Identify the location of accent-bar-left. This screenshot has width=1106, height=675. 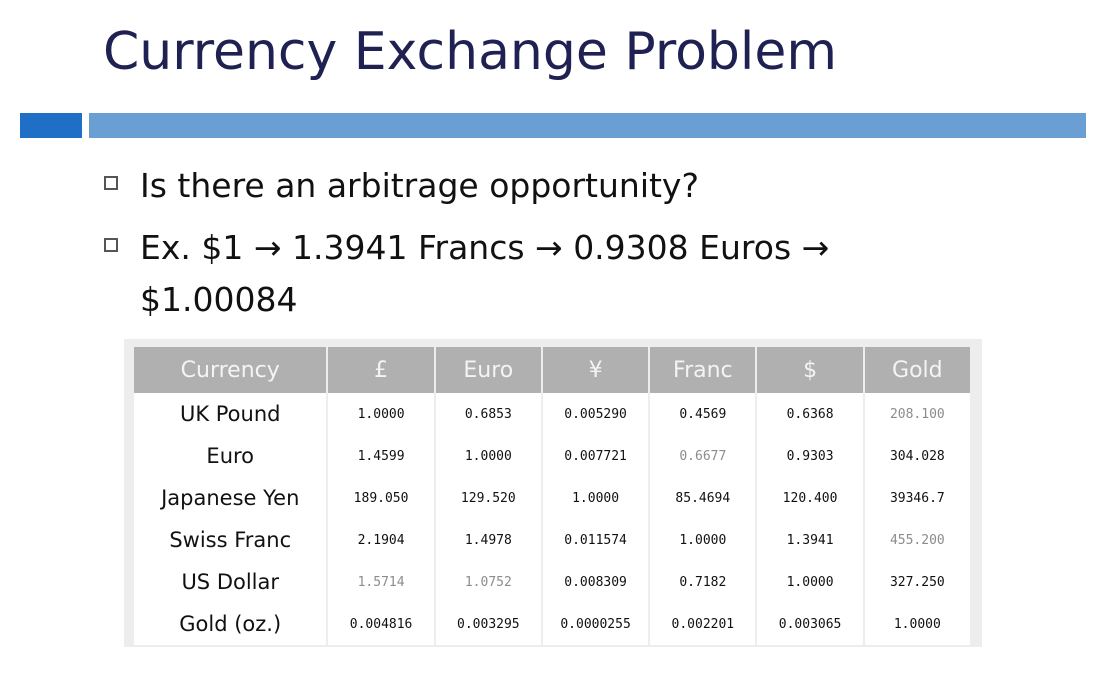
(51, 125).